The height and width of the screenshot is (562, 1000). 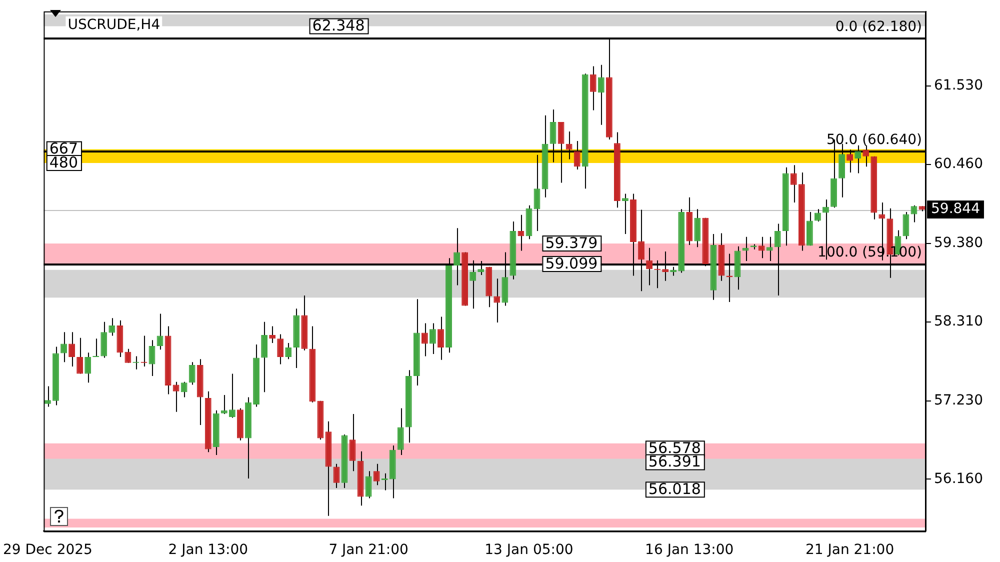 I want to click on y-tick-label: 57.230, so click(x=958, y=400).